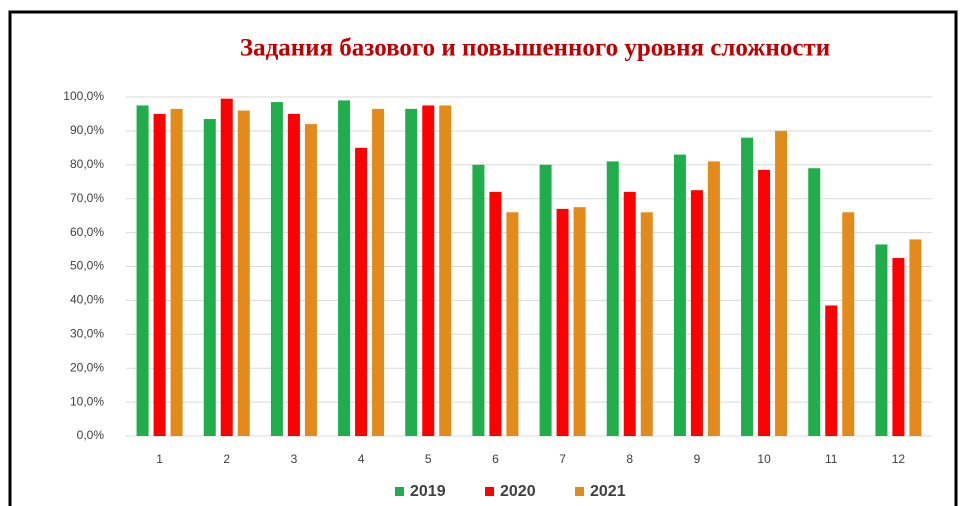 The height and width of the screenshot is (506, 962). Describe the element at coordinates (831, 459) in the screenshot. I see `x-tick-label: 11` at that location.